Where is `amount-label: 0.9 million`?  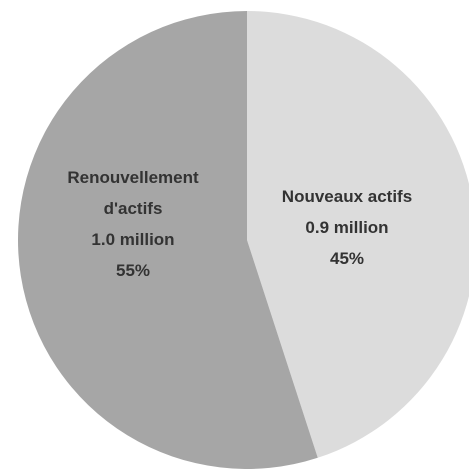
amount-label: 0.9 million is located at coordinates (347, 227).